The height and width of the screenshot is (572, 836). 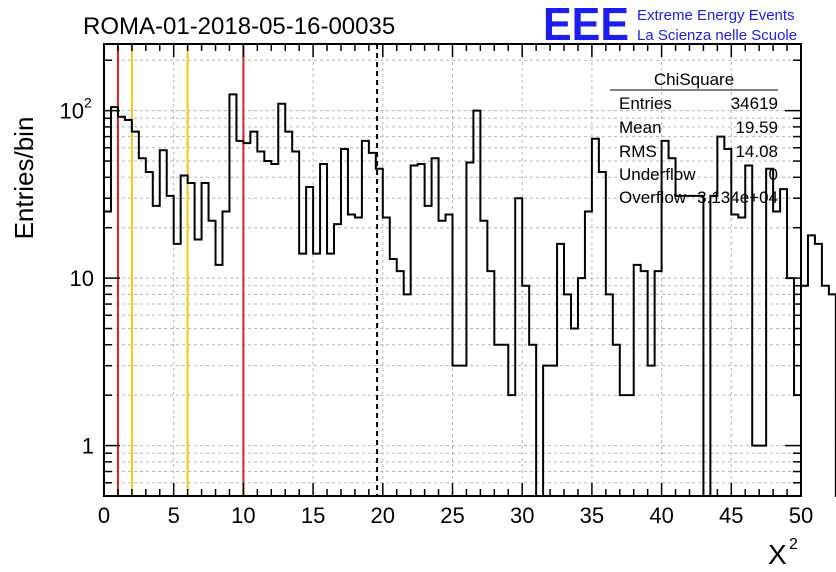 What do you see at coordinates (522, 515) in the screenshot?
I see `x-tick-label: 30` at bounding box center [522, 515].